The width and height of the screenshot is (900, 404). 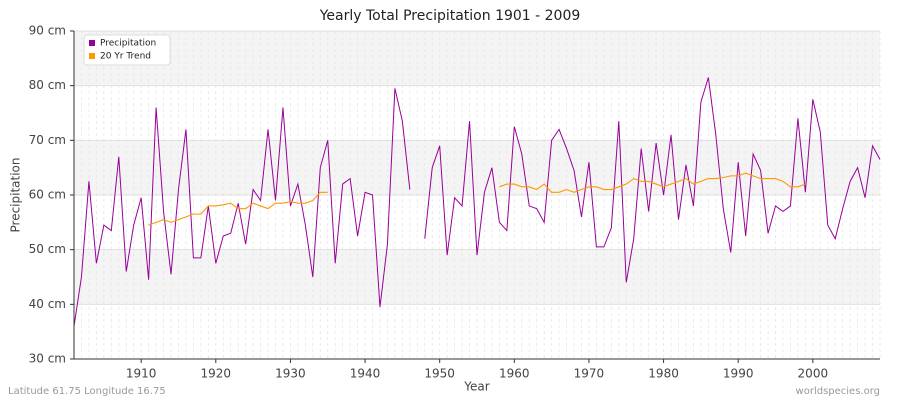 I want to click on y-tick-label: 30 cm, so click(x=47, y=359).